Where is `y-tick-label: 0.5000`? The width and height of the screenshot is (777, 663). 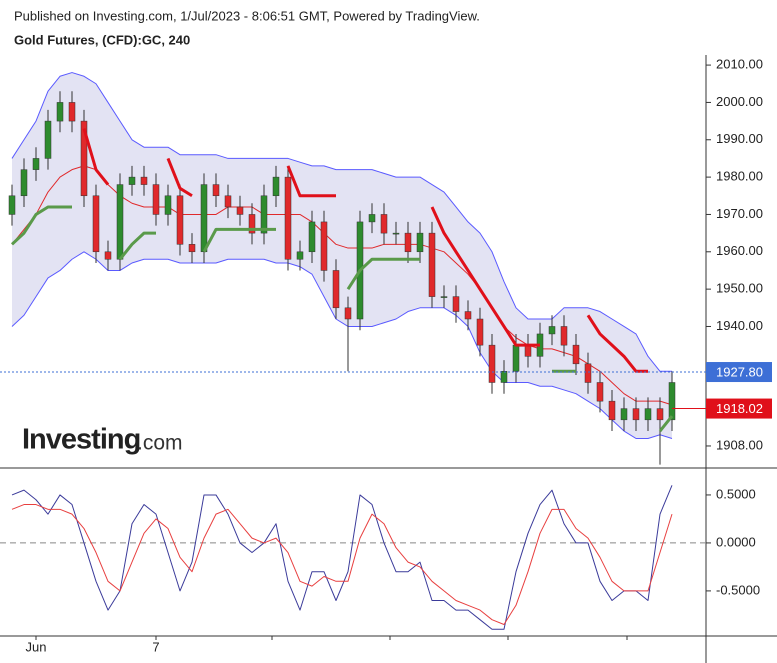
y-tick-label: 0.5000 is located at coordinates (736, 493).